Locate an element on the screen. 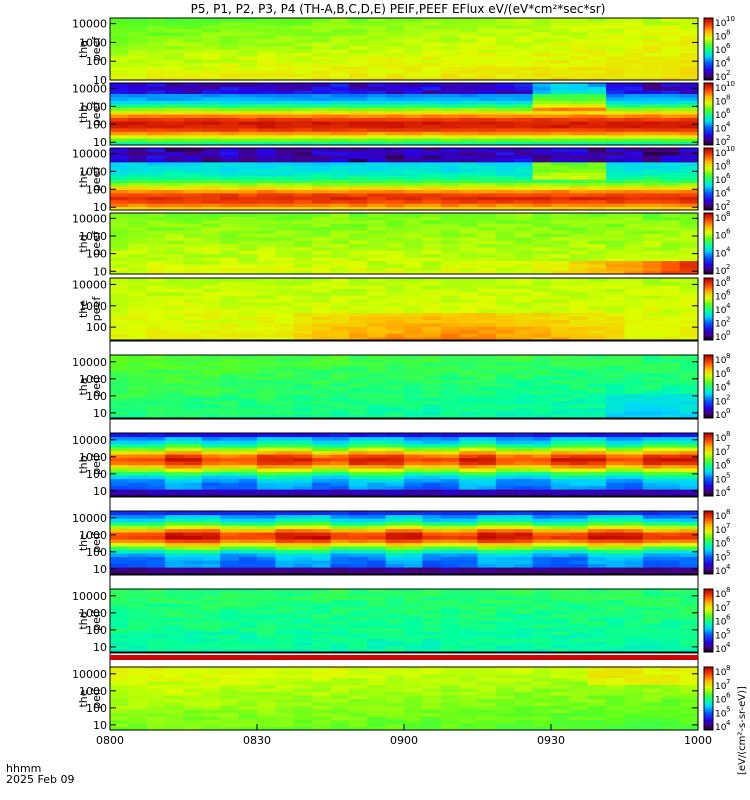  colorbar-tick-exponent: 8 is located at coordinates (728, 214).